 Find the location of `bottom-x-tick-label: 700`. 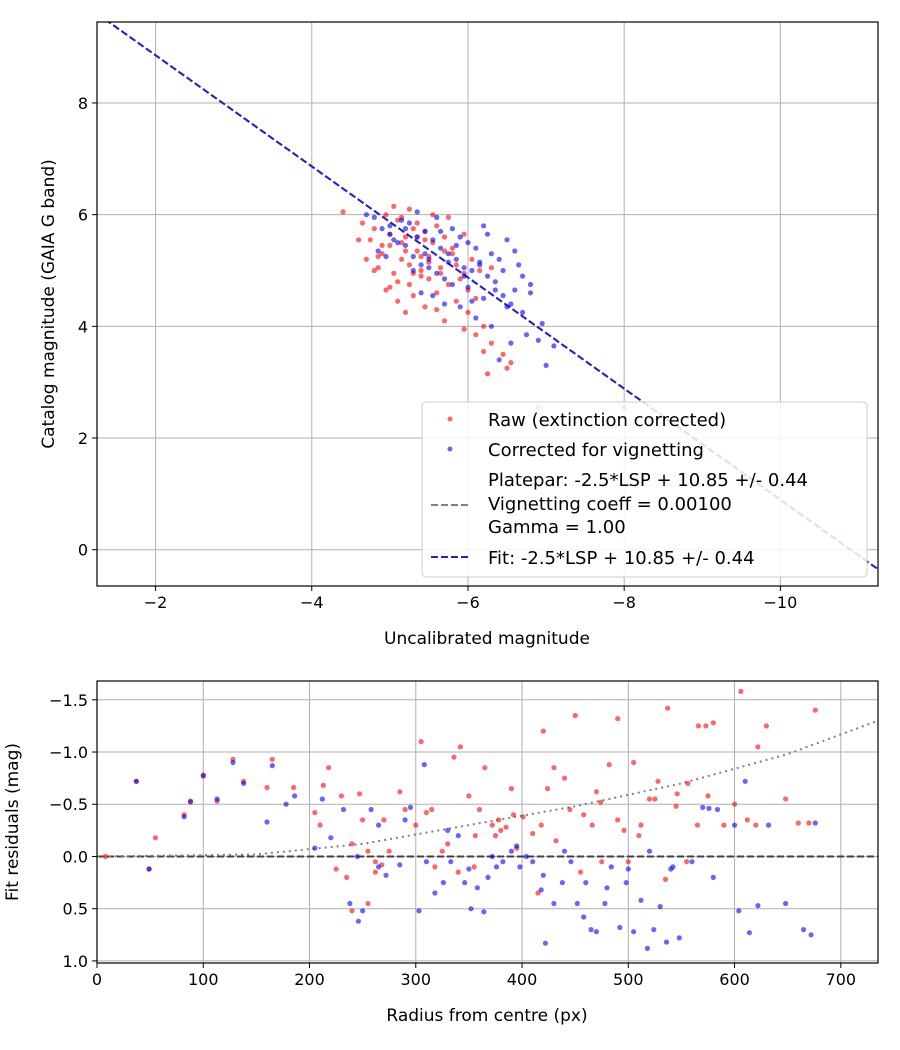

bottom-x-tick-label: 700 is located at coordinates (841, 979).